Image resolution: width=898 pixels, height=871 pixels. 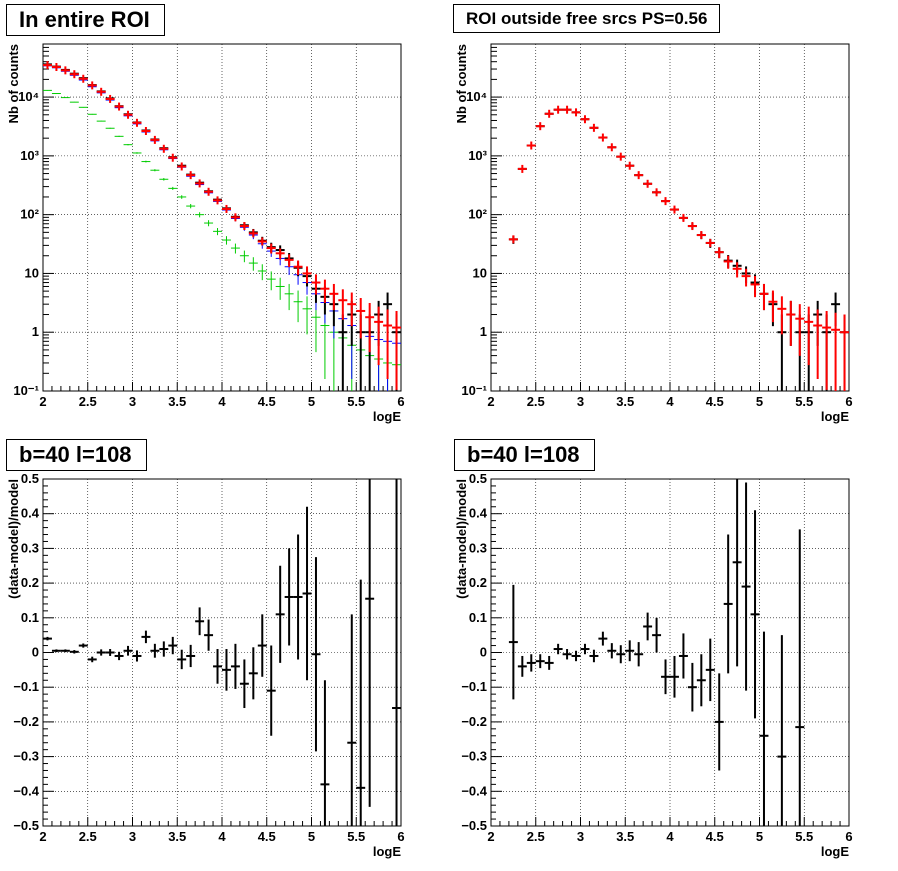 I want to click on x-tick-label: 3.5, so click(x=625, y=836).